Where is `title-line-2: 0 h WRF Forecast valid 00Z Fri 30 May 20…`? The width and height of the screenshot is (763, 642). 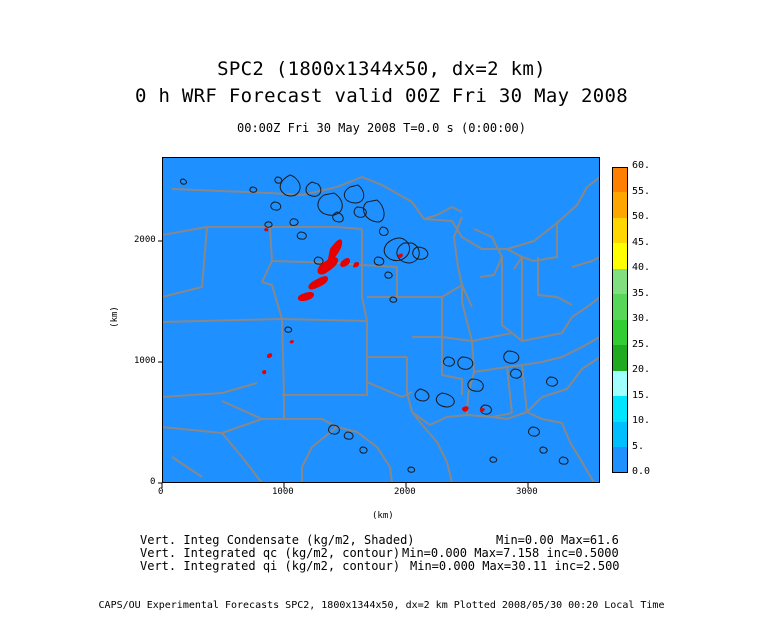
title-line-2: 0 h WRF Forecast valid 00Z Fri 30 May 20… is located at coordinates (381, 96).